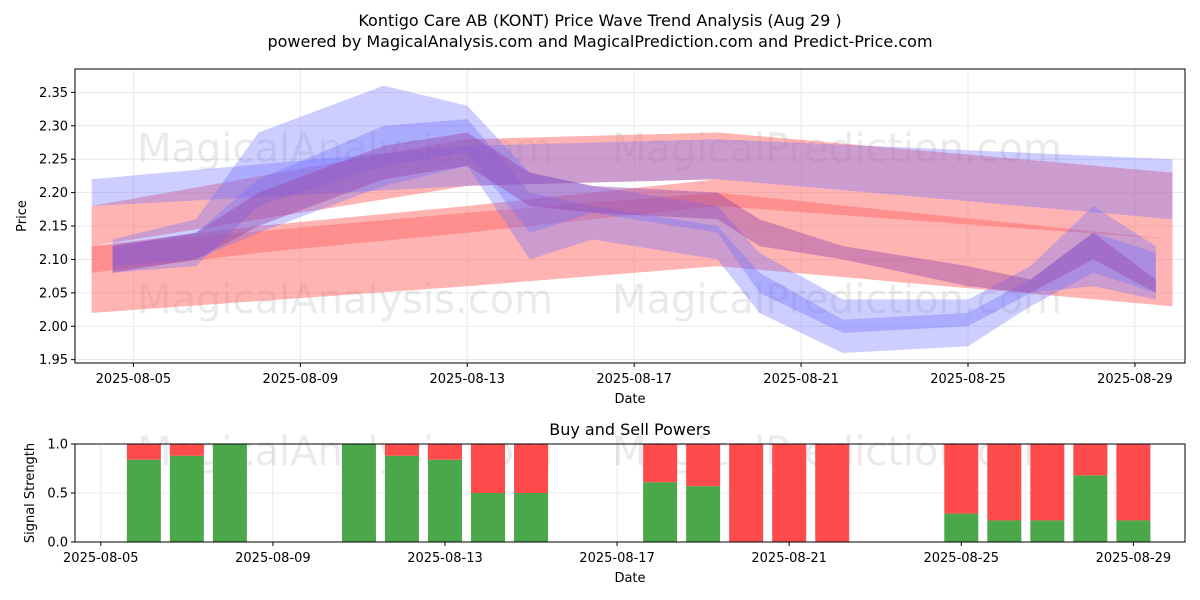 Image resolution: width=1200 pixels, height=600 pixels. What do you see at coordinates (134, 379) in the screenshot?
I see `price-x-tick-label: 2025-08-05` at bounding box center [134, 379].